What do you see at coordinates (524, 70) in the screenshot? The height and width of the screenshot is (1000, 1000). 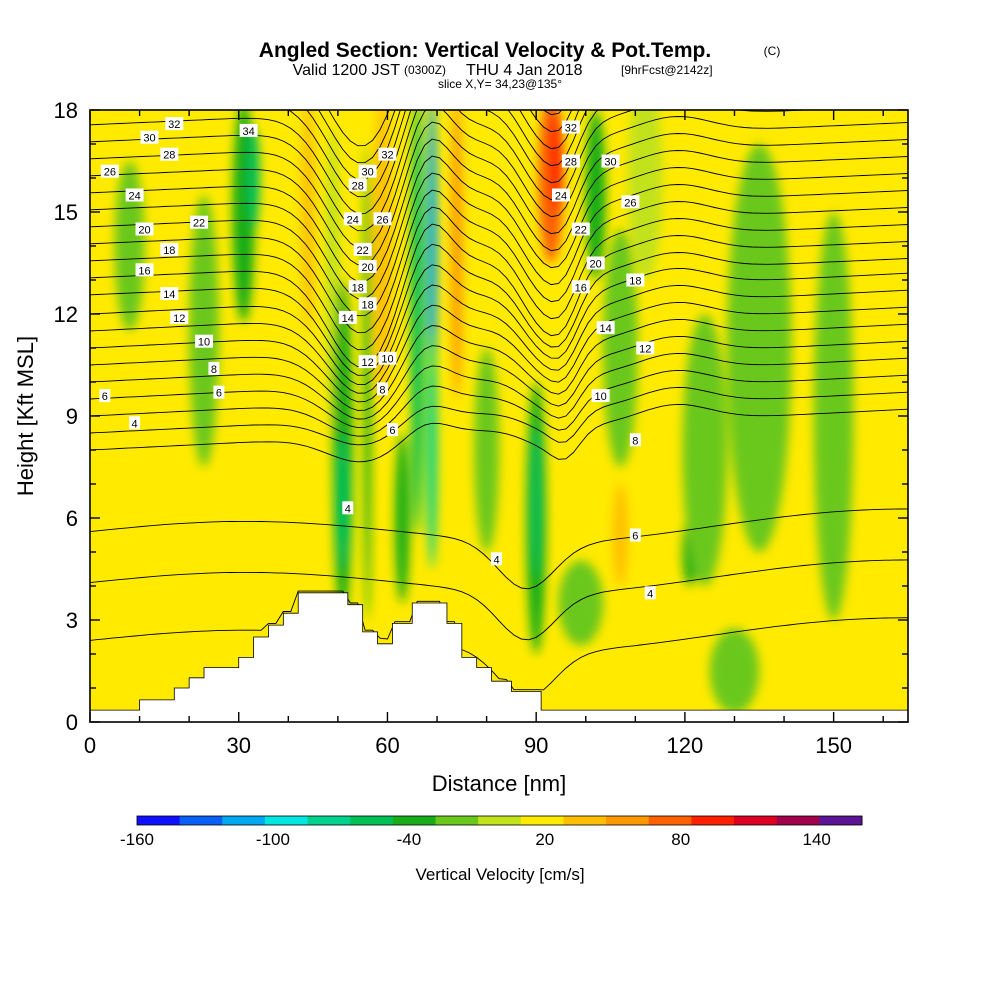 I see `valid-date: THU 4 Jan 2018` at bounding box center [524, 70].